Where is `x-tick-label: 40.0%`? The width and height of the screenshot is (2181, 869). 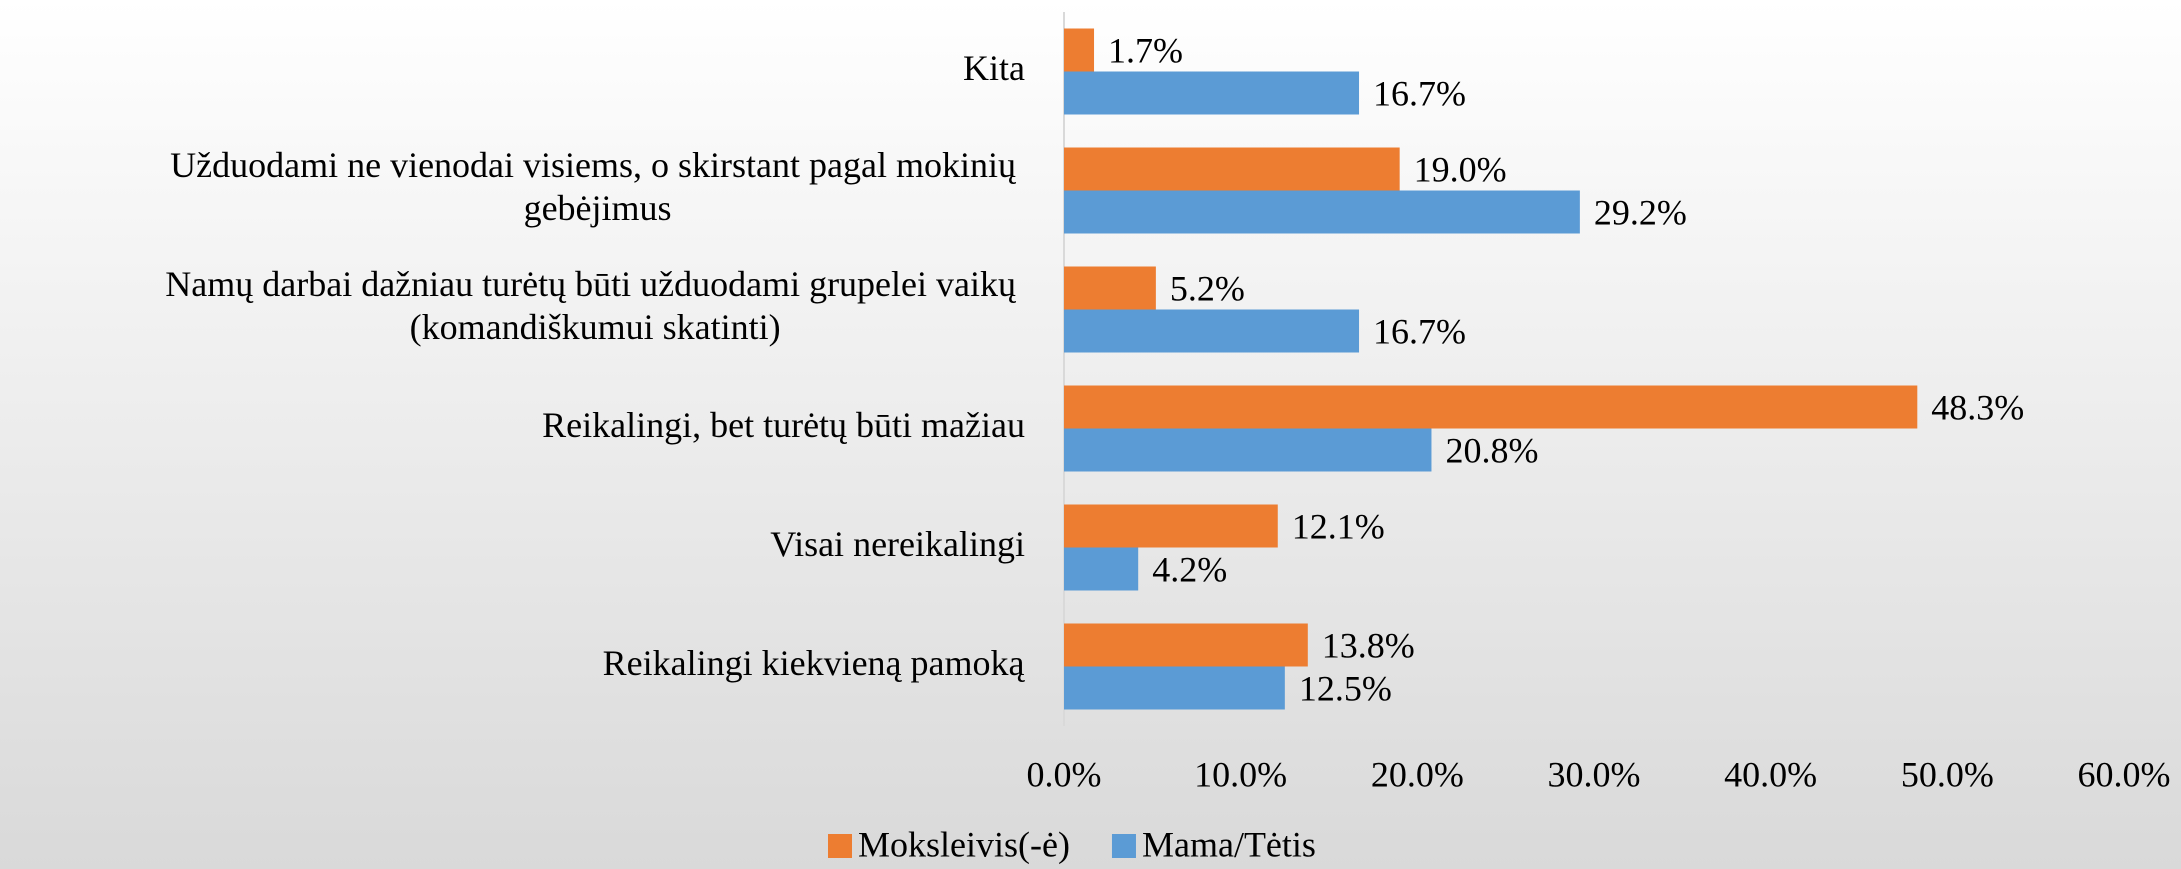
x-tick-label: 40.0% is located at coordinates (1770, 774).